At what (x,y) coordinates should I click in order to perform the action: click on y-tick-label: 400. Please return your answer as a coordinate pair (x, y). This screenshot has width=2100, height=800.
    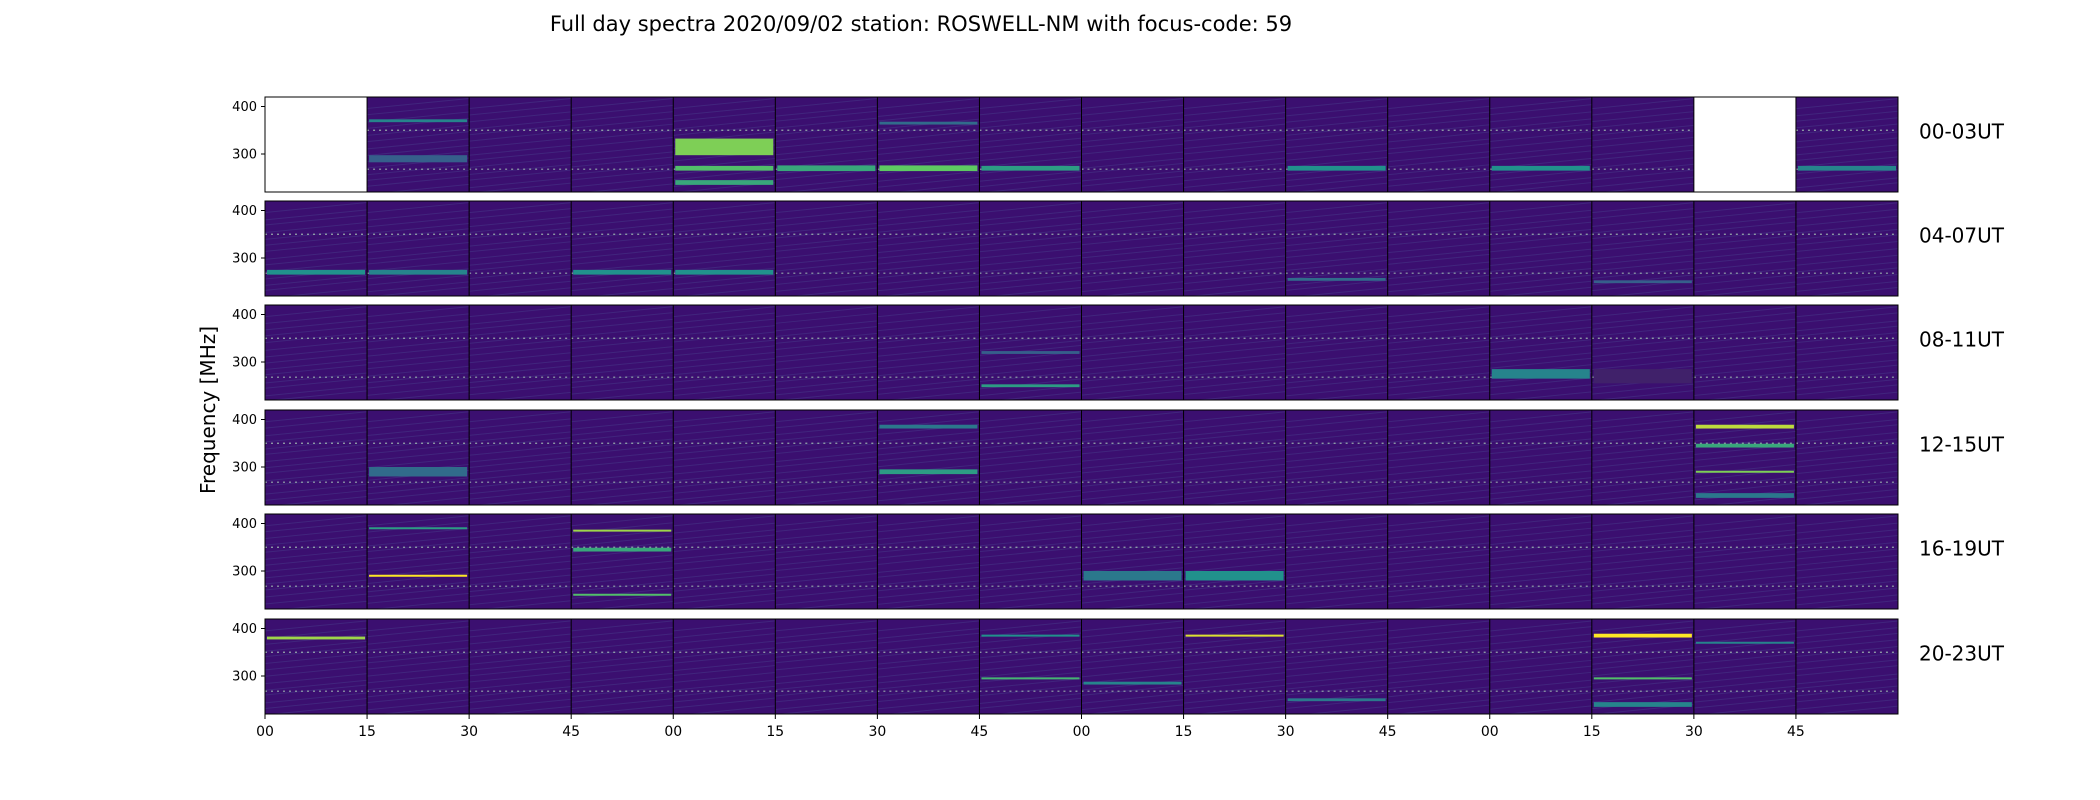
    Looking at the image, I should click on (244, 211).